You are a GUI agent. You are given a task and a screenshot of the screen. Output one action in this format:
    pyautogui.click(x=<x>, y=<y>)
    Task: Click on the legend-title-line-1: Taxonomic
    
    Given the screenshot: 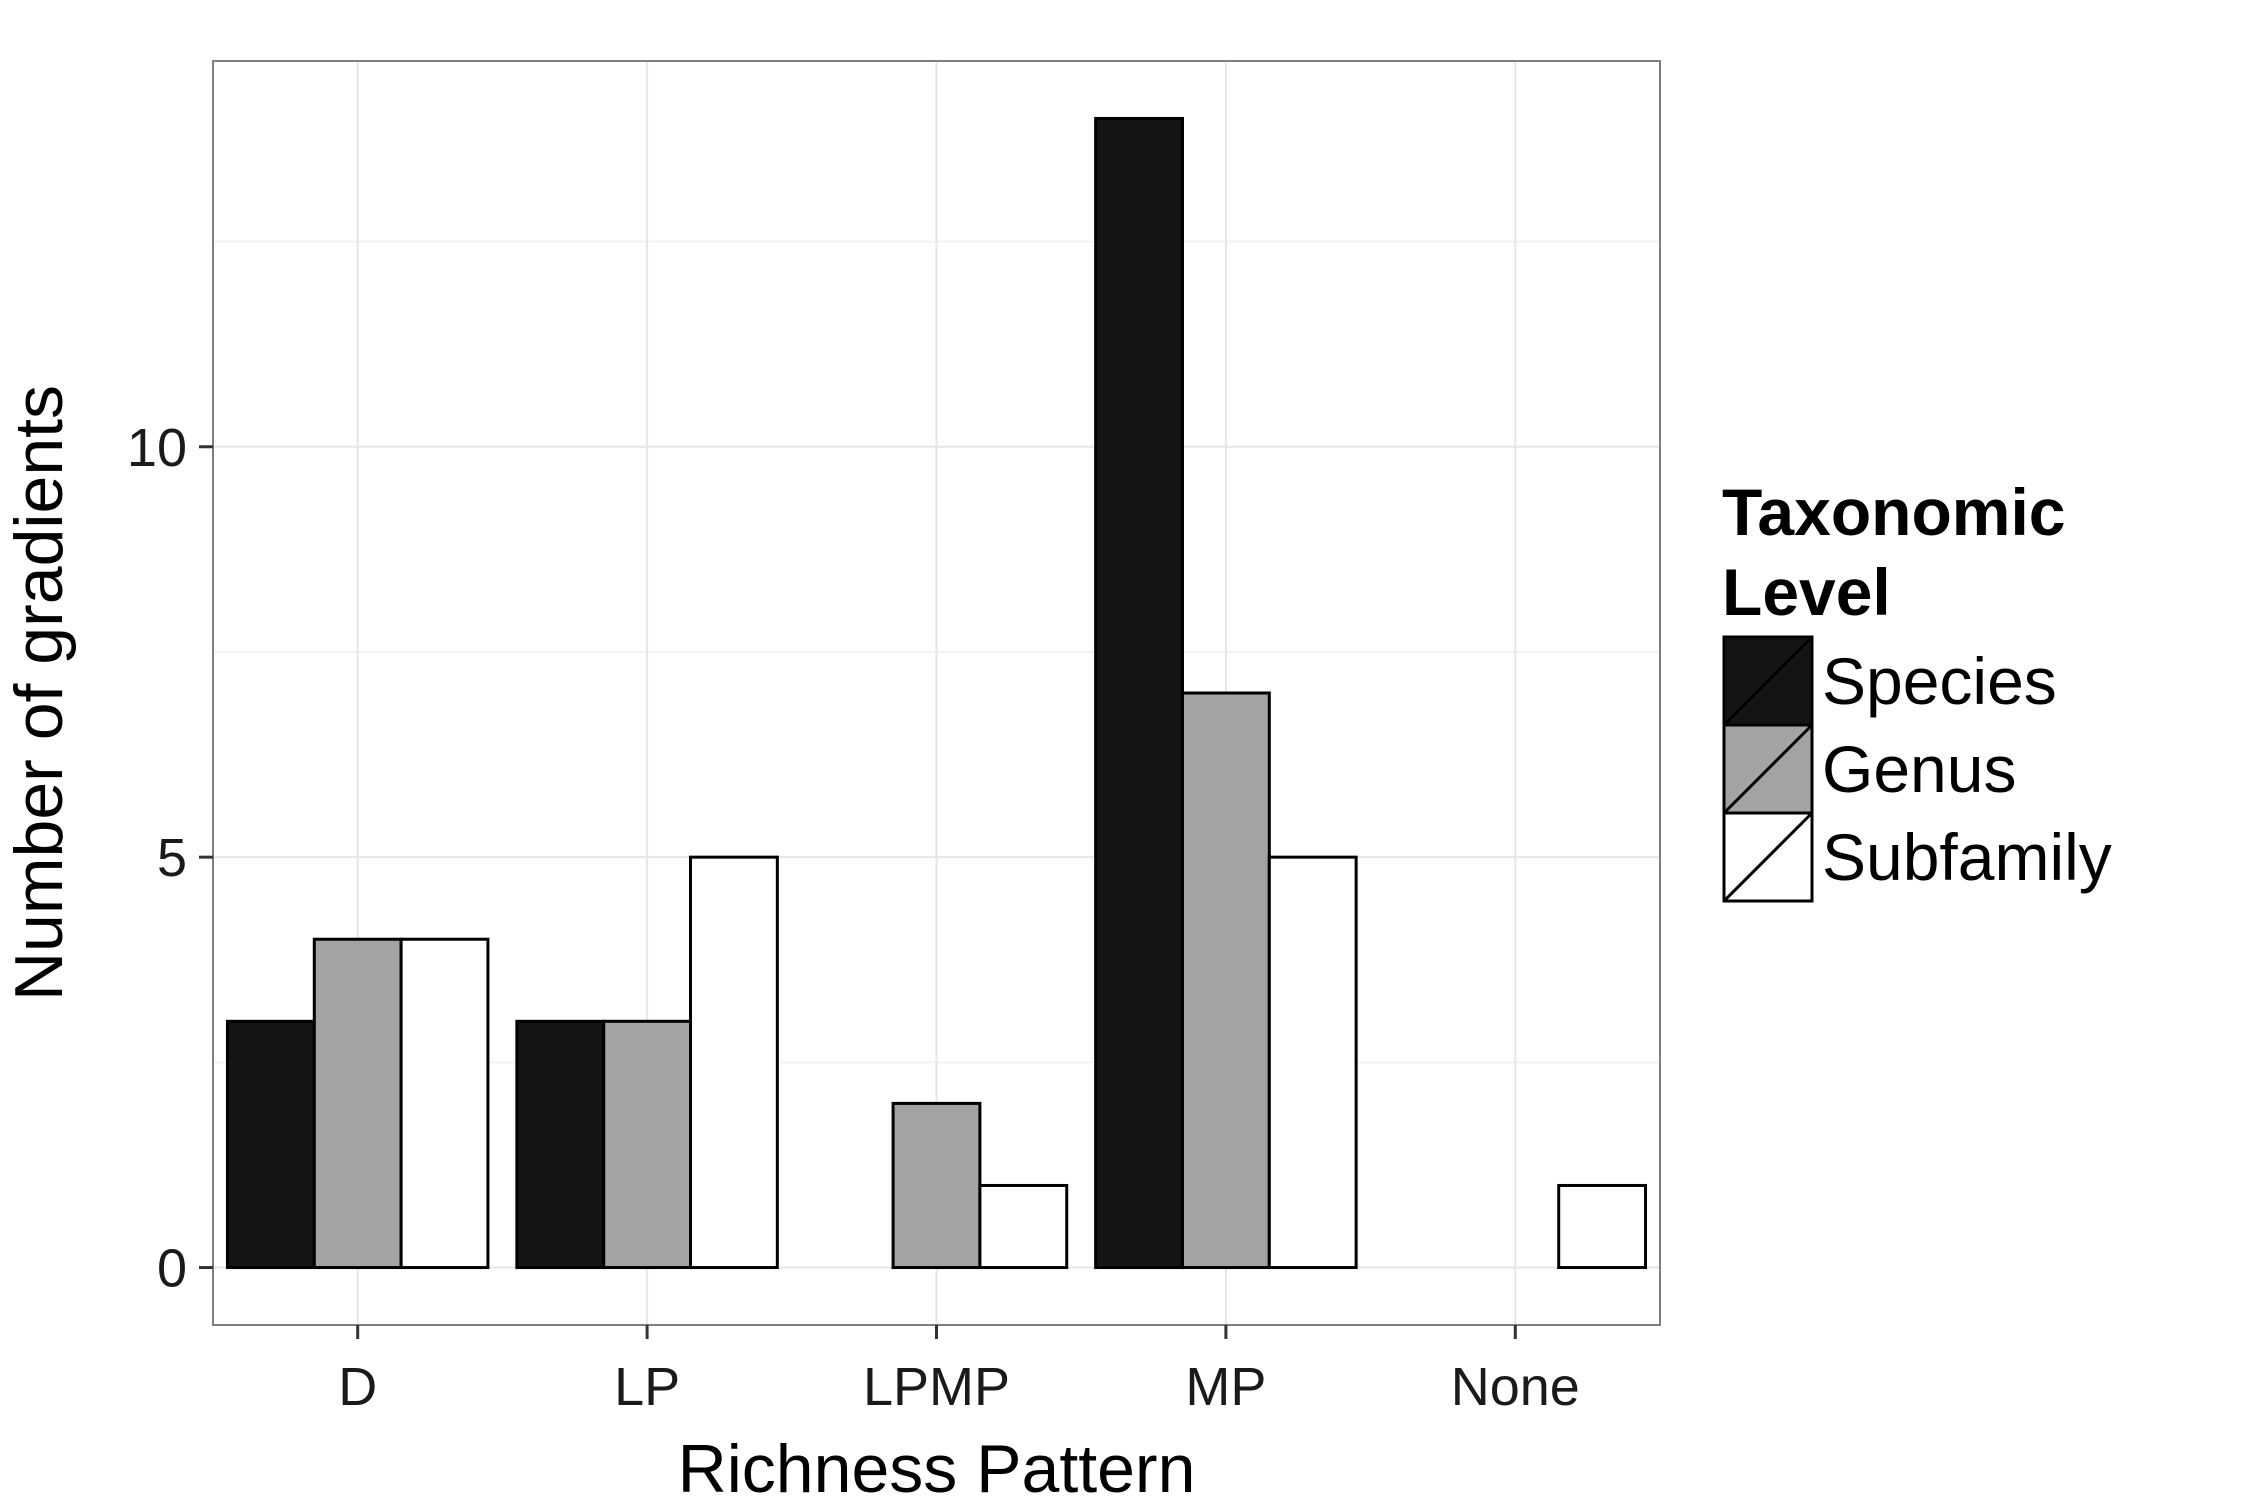 What is the action you would take?
    pyautogui.click(x=1894, y=512)
    